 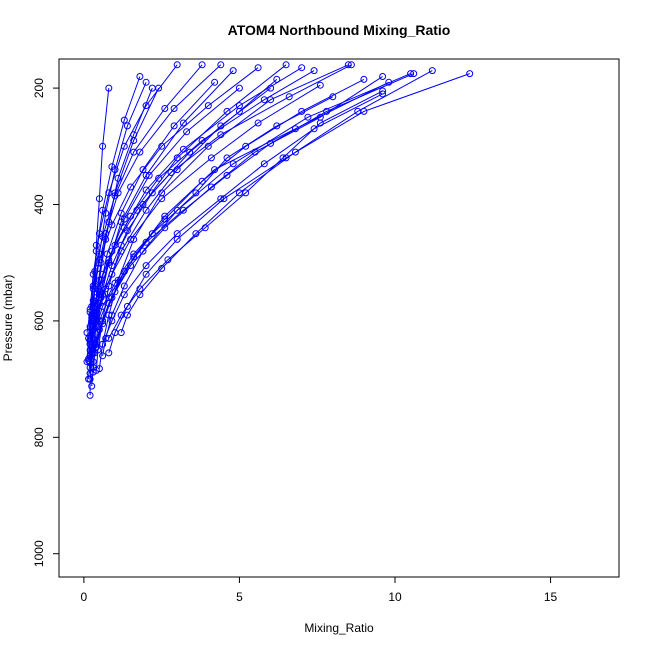 I want to click on x-axis: 0 5 10 15, so click(x=319, y=590).